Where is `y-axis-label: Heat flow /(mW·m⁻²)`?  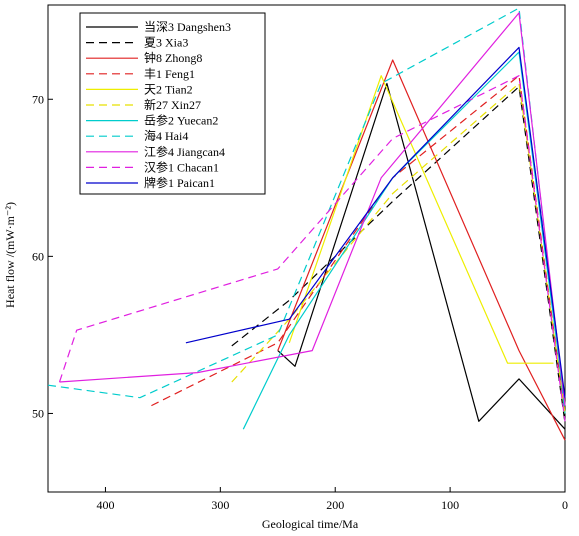 y-axis-label: Heat flow /(mW·m⁻²) is located at coordinates (10, 255).